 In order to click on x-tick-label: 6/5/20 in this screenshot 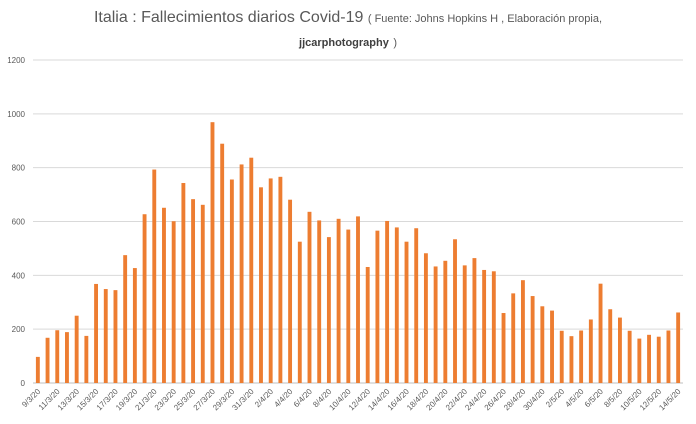, I will do `click(594, 398)`.